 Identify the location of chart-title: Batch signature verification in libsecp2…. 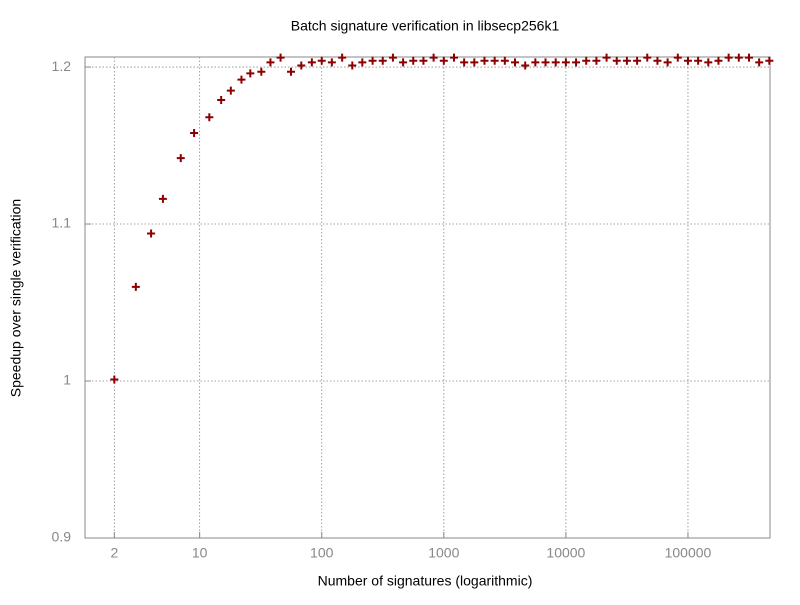
(425, 26).